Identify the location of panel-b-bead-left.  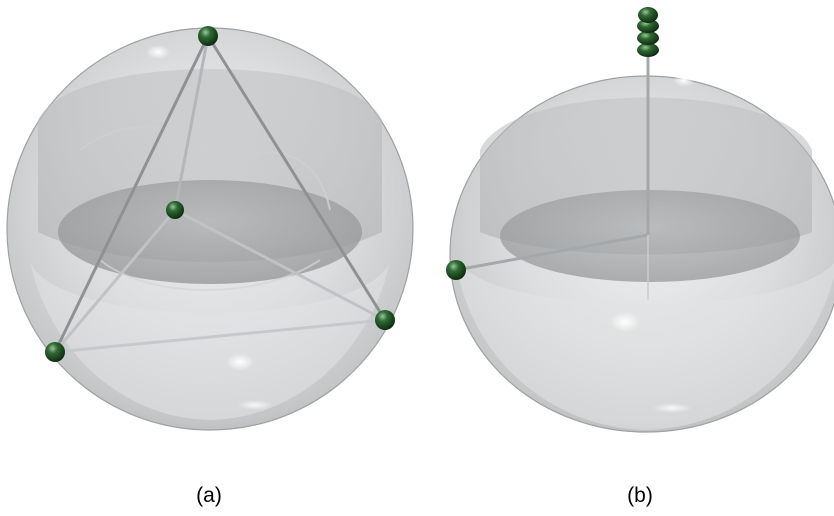
(456, 270).